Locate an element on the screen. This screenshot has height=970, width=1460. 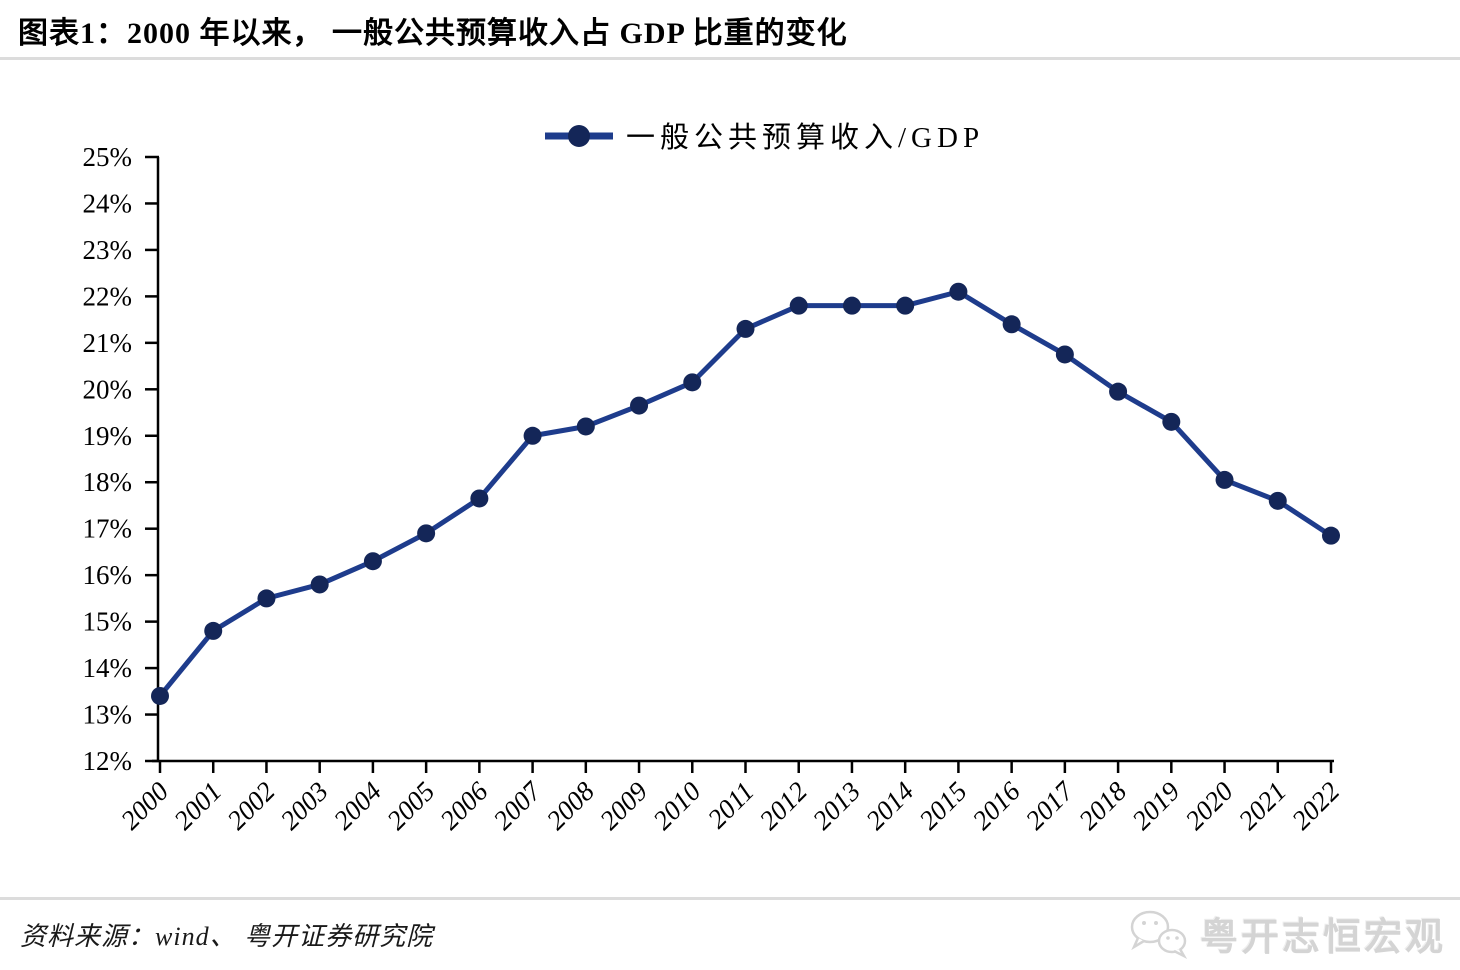
x-axis-tick-label: 2015 is located at coordinates (942, 805).